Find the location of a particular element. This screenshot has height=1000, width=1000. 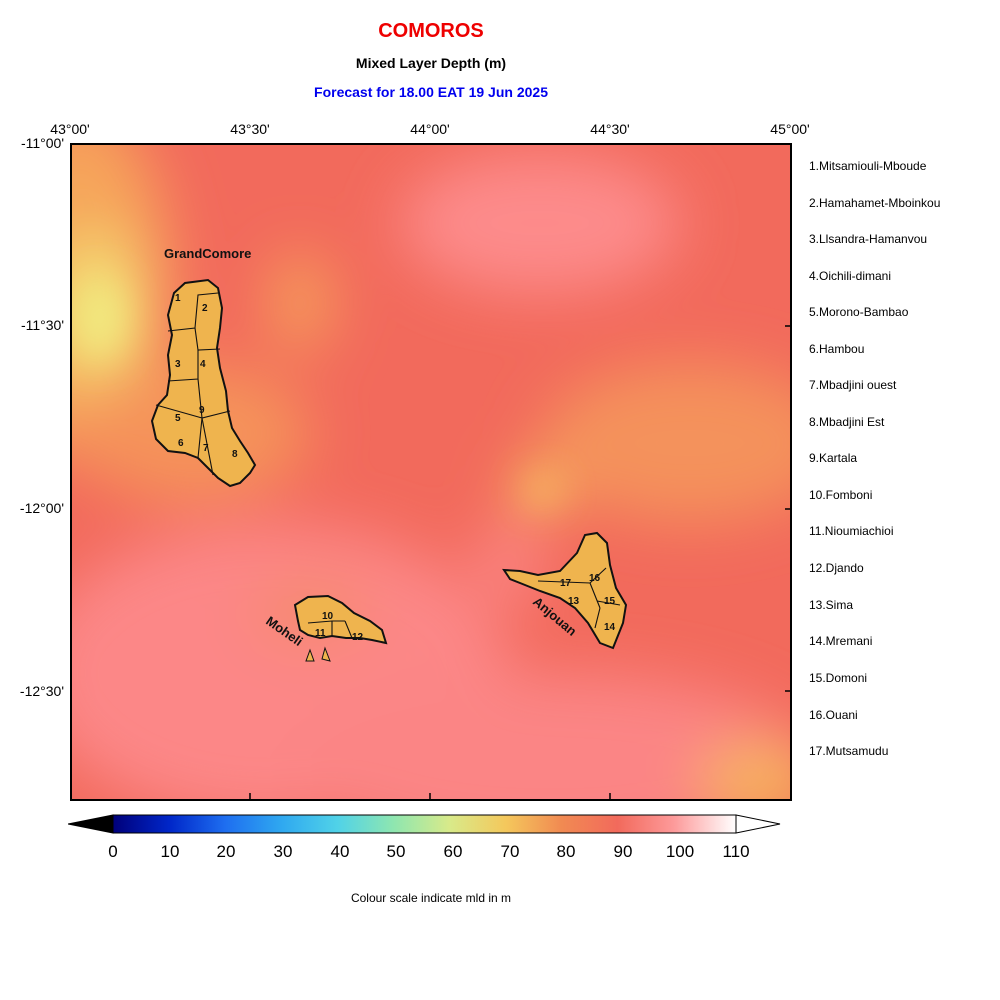

legend-item: 15.Domoni is located at coordinates (838, 678).